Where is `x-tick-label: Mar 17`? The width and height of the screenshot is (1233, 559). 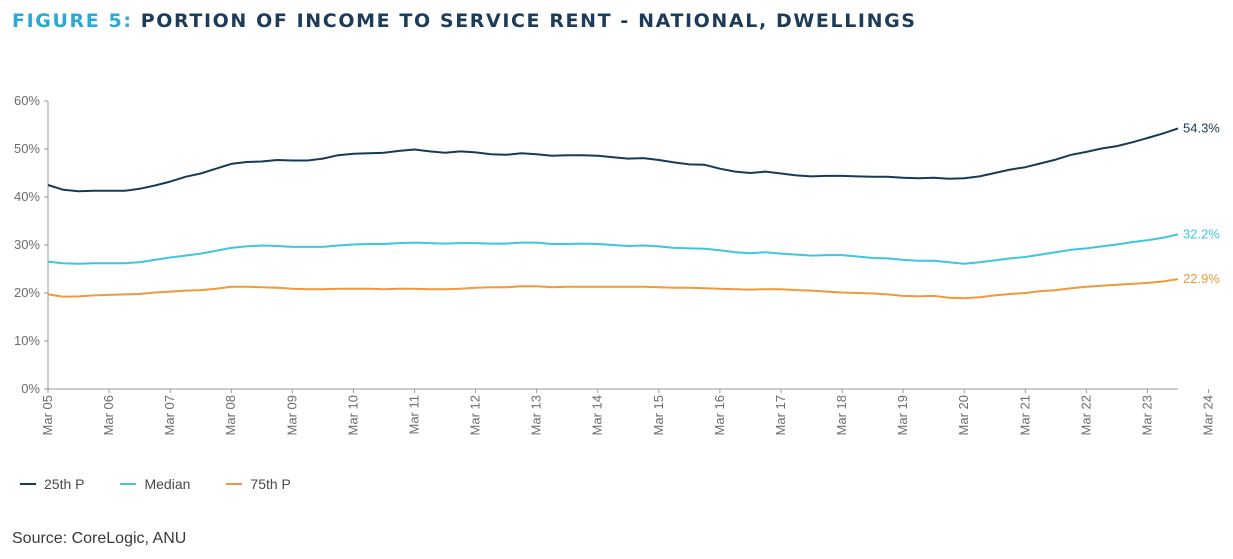 x-tick-label: Mar 17 is located at coordinates (780, 415).